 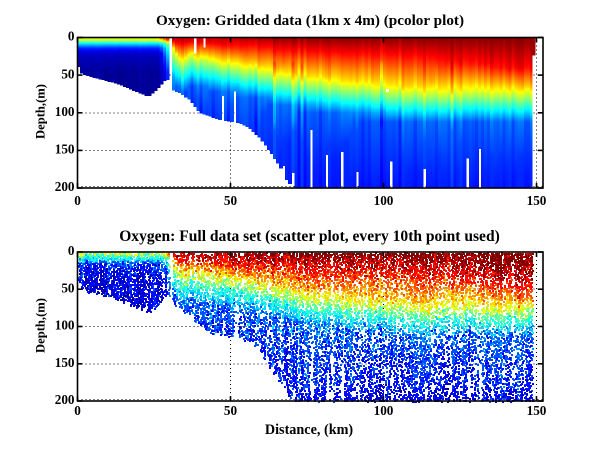 What do you see at coordinates (309, 430) in the screenshot?
I see `svg-text: Distance, (km)` at bounding box center [309, 430].